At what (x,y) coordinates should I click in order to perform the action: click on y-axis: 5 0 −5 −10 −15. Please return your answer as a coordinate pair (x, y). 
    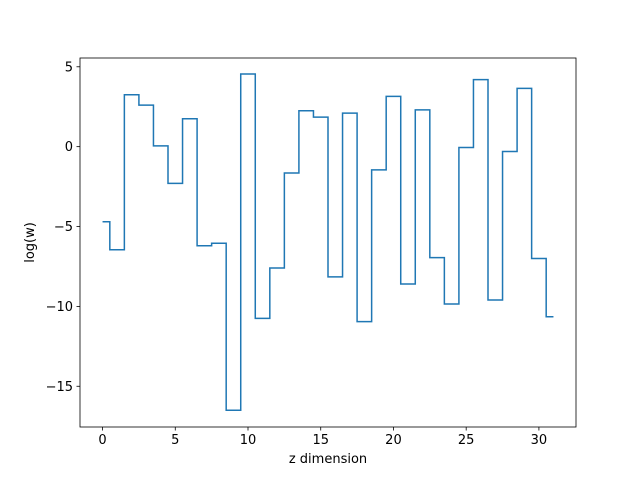
    Looking at the image, I should click on (63, 227).